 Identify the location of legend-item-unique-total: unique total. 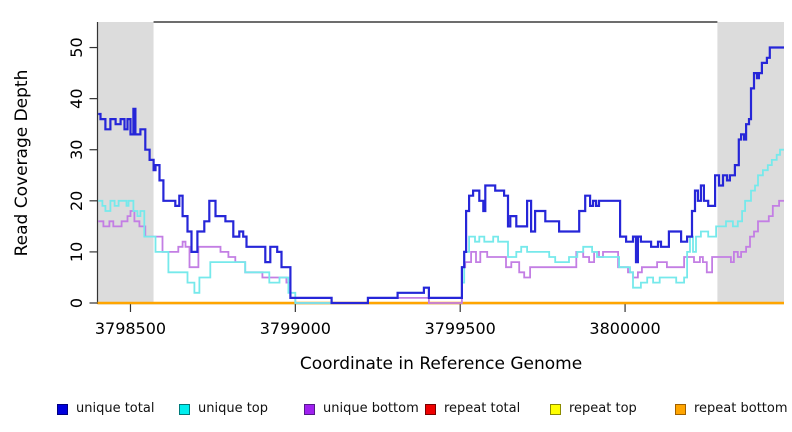
(105, 409).